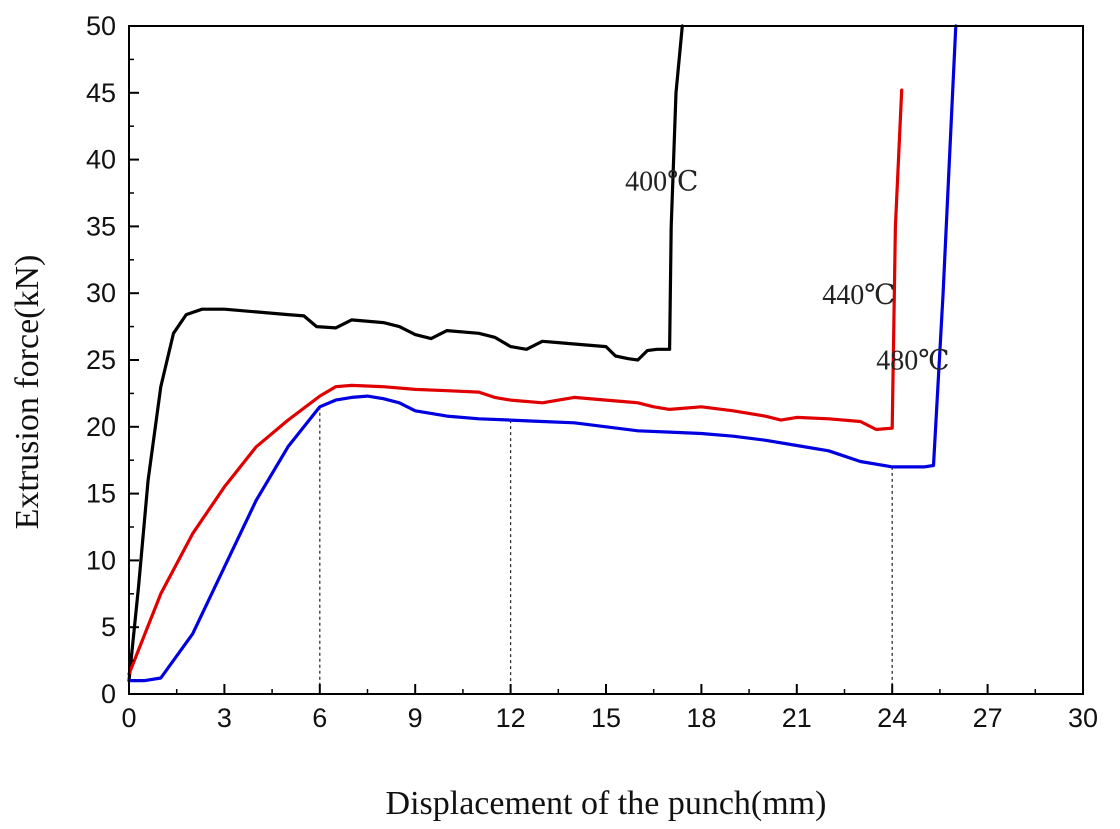 This screenshot has width=1120, height=829. What do you see at coordinates (224, 718) in the screenshot?
I see `x-tick-label: 3` at bounding box center [224, 718].